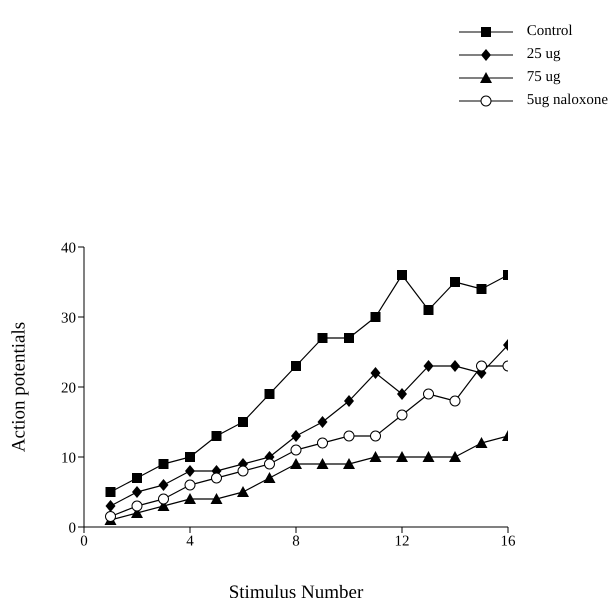 The height and width of the screenshot is (605, 613). What do you see at coordinates (543, 77) in the screenshot?
I see `legend-label: 75 ug` at bounding box center [543, 77].